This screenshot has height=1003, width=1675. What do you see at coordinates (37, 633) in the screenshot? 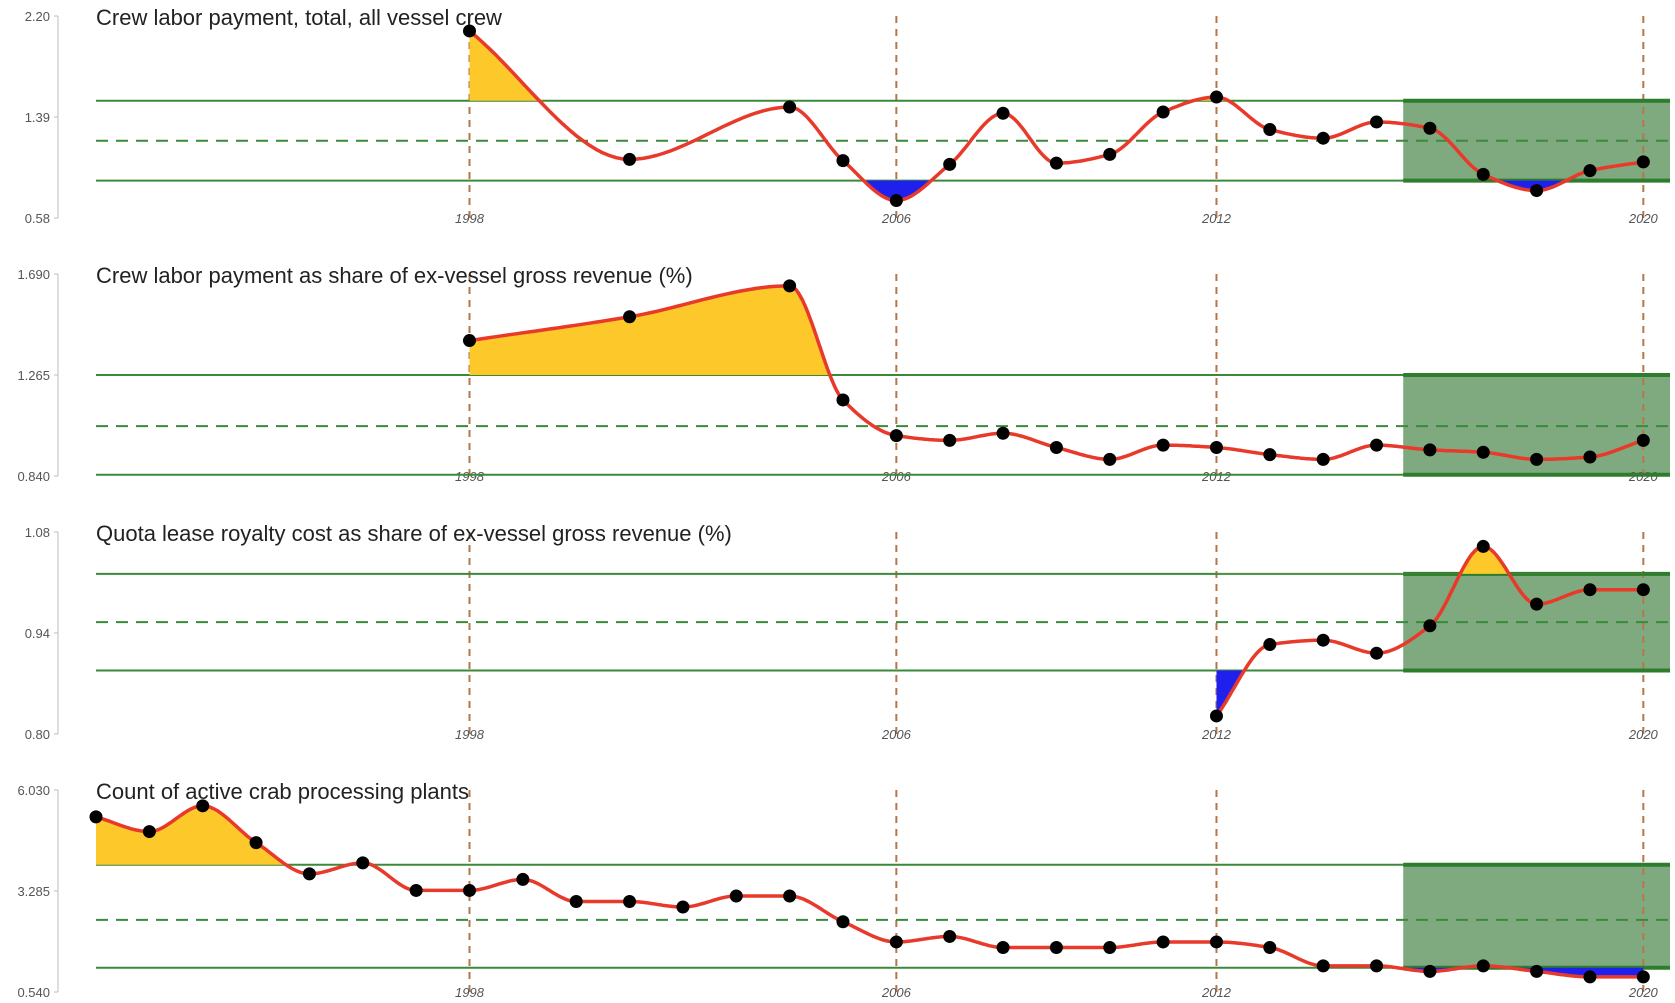
I see `y-tick-label: 0.94` at bounding box center [37, 633].